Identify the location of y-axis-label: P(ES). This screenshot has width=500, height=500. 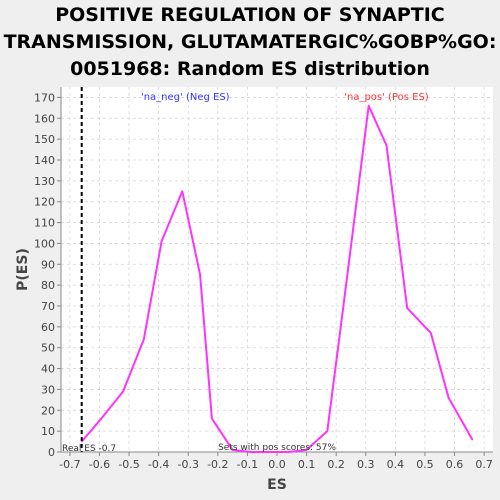
(23, 269).